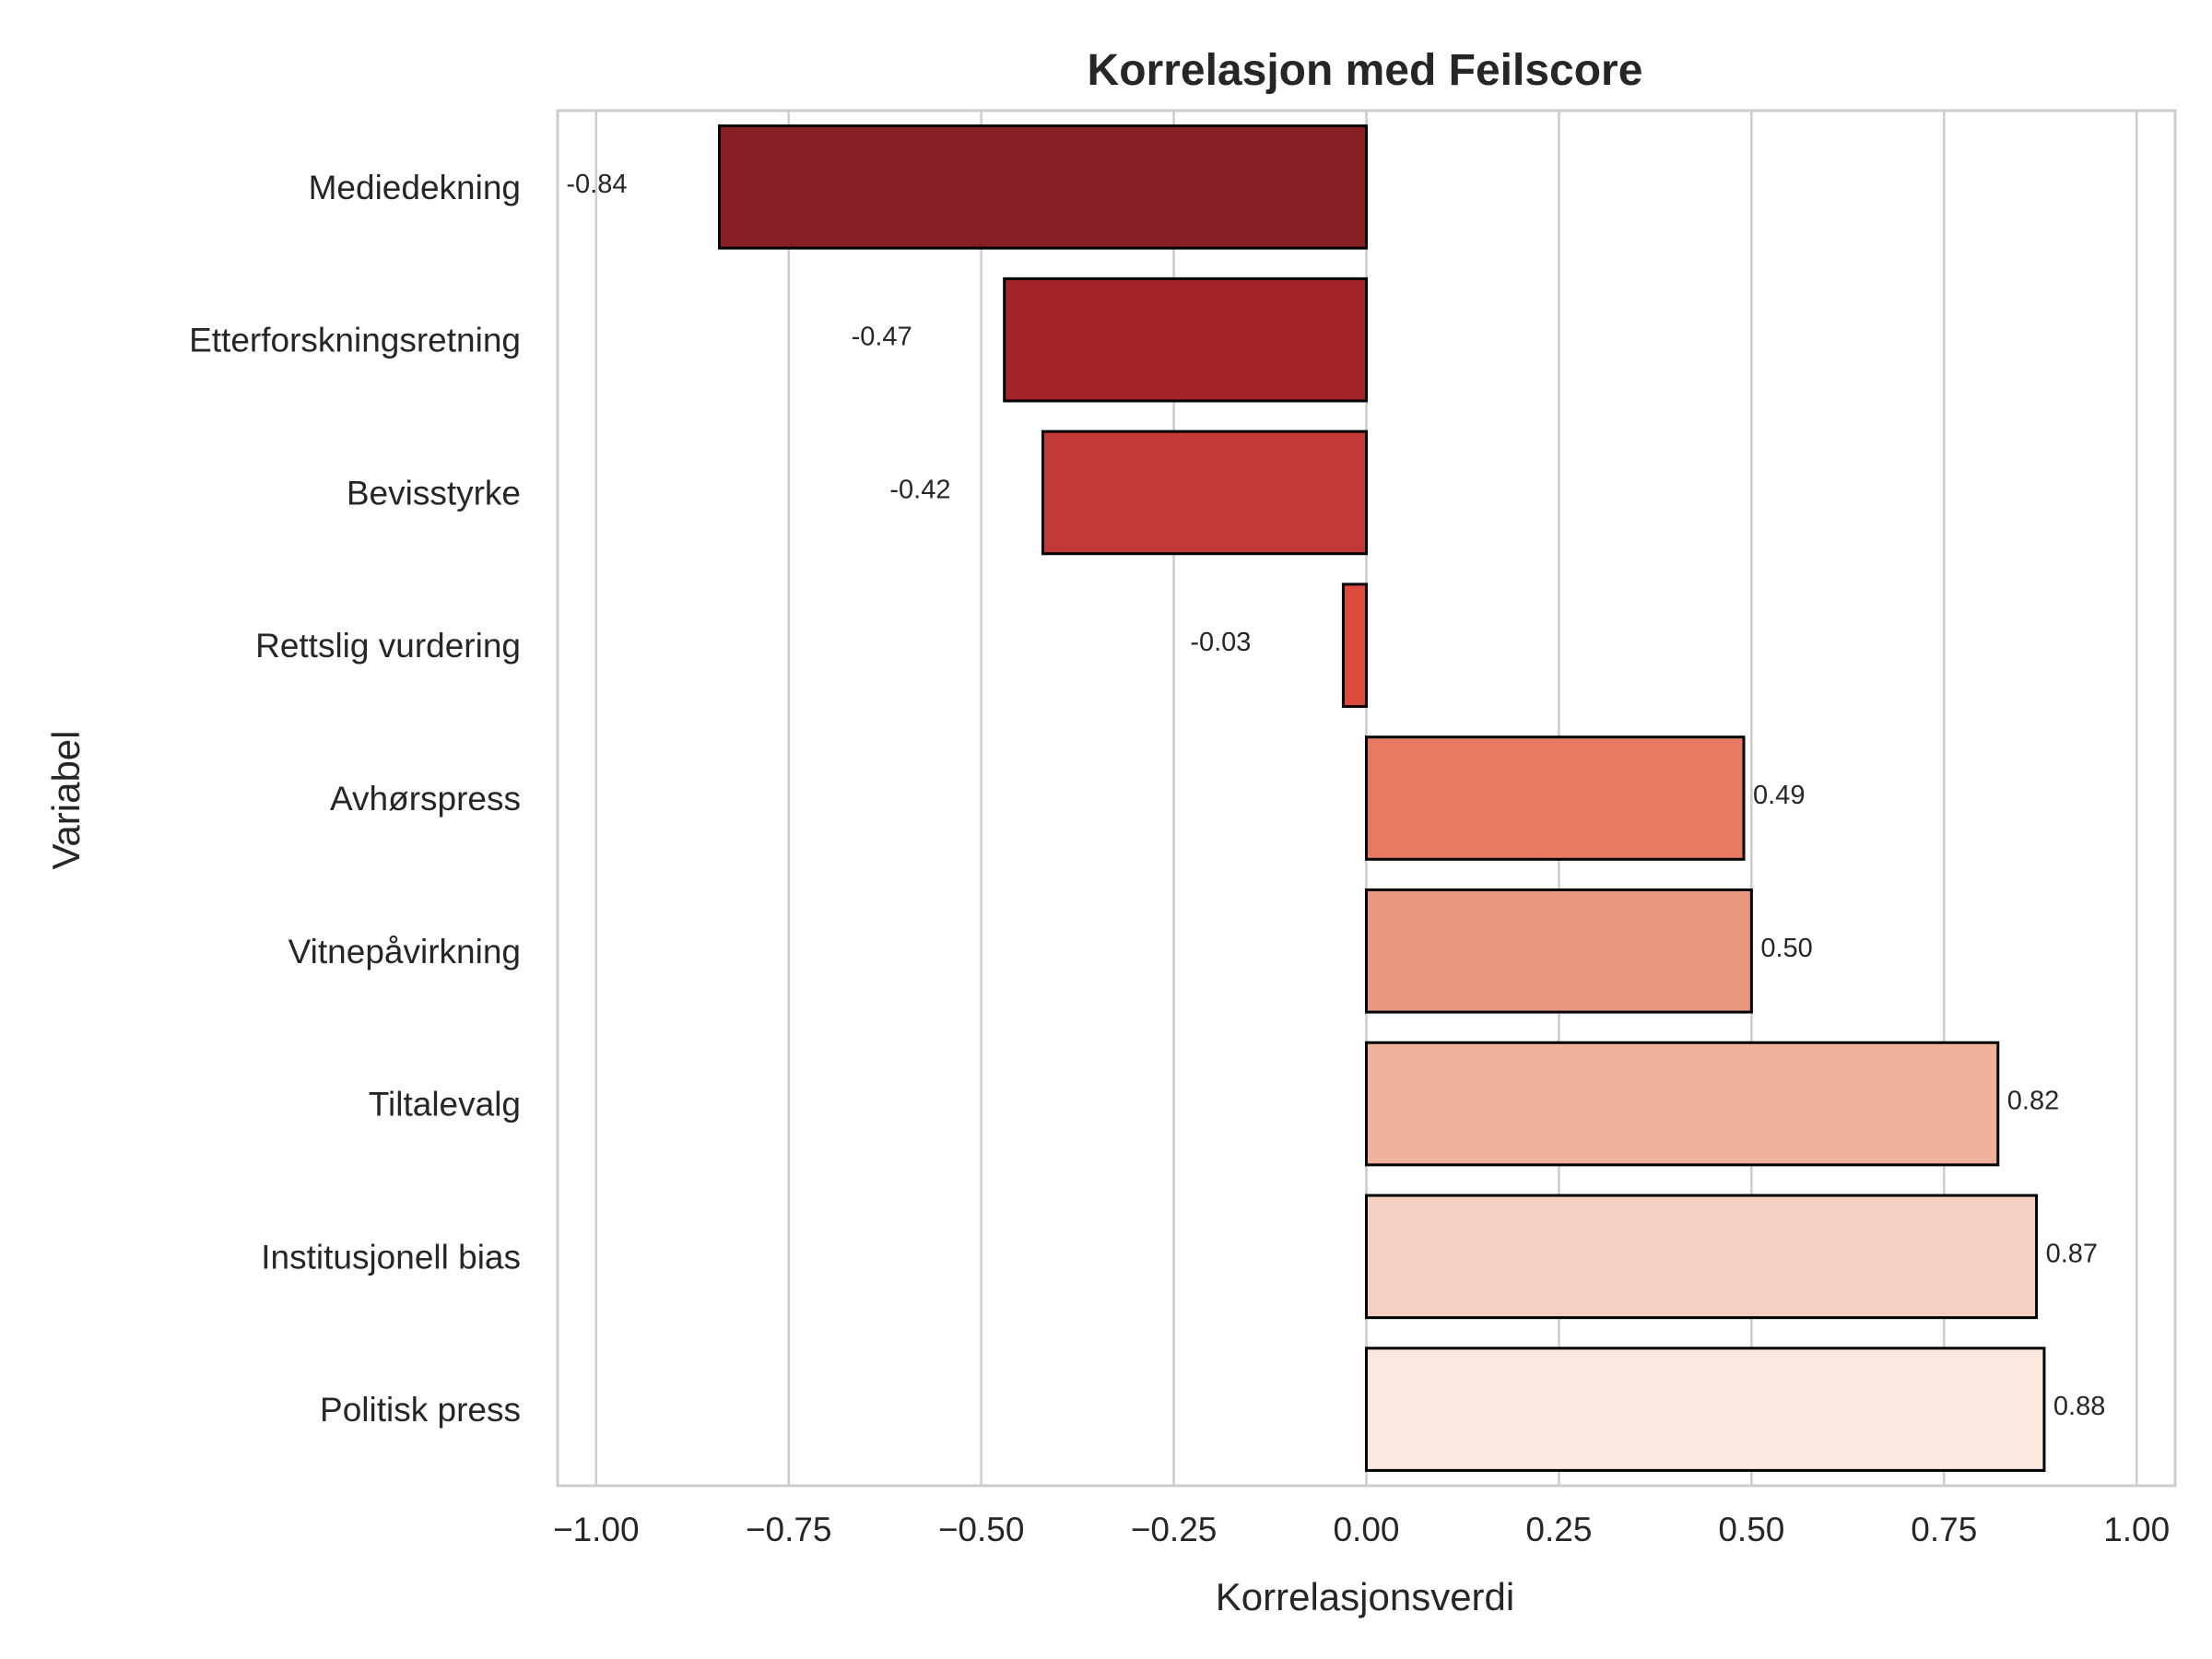 This screenshot has width=2212, height=1659. I want to click on x-tick-label: 0.00, so click(1366, 1529).